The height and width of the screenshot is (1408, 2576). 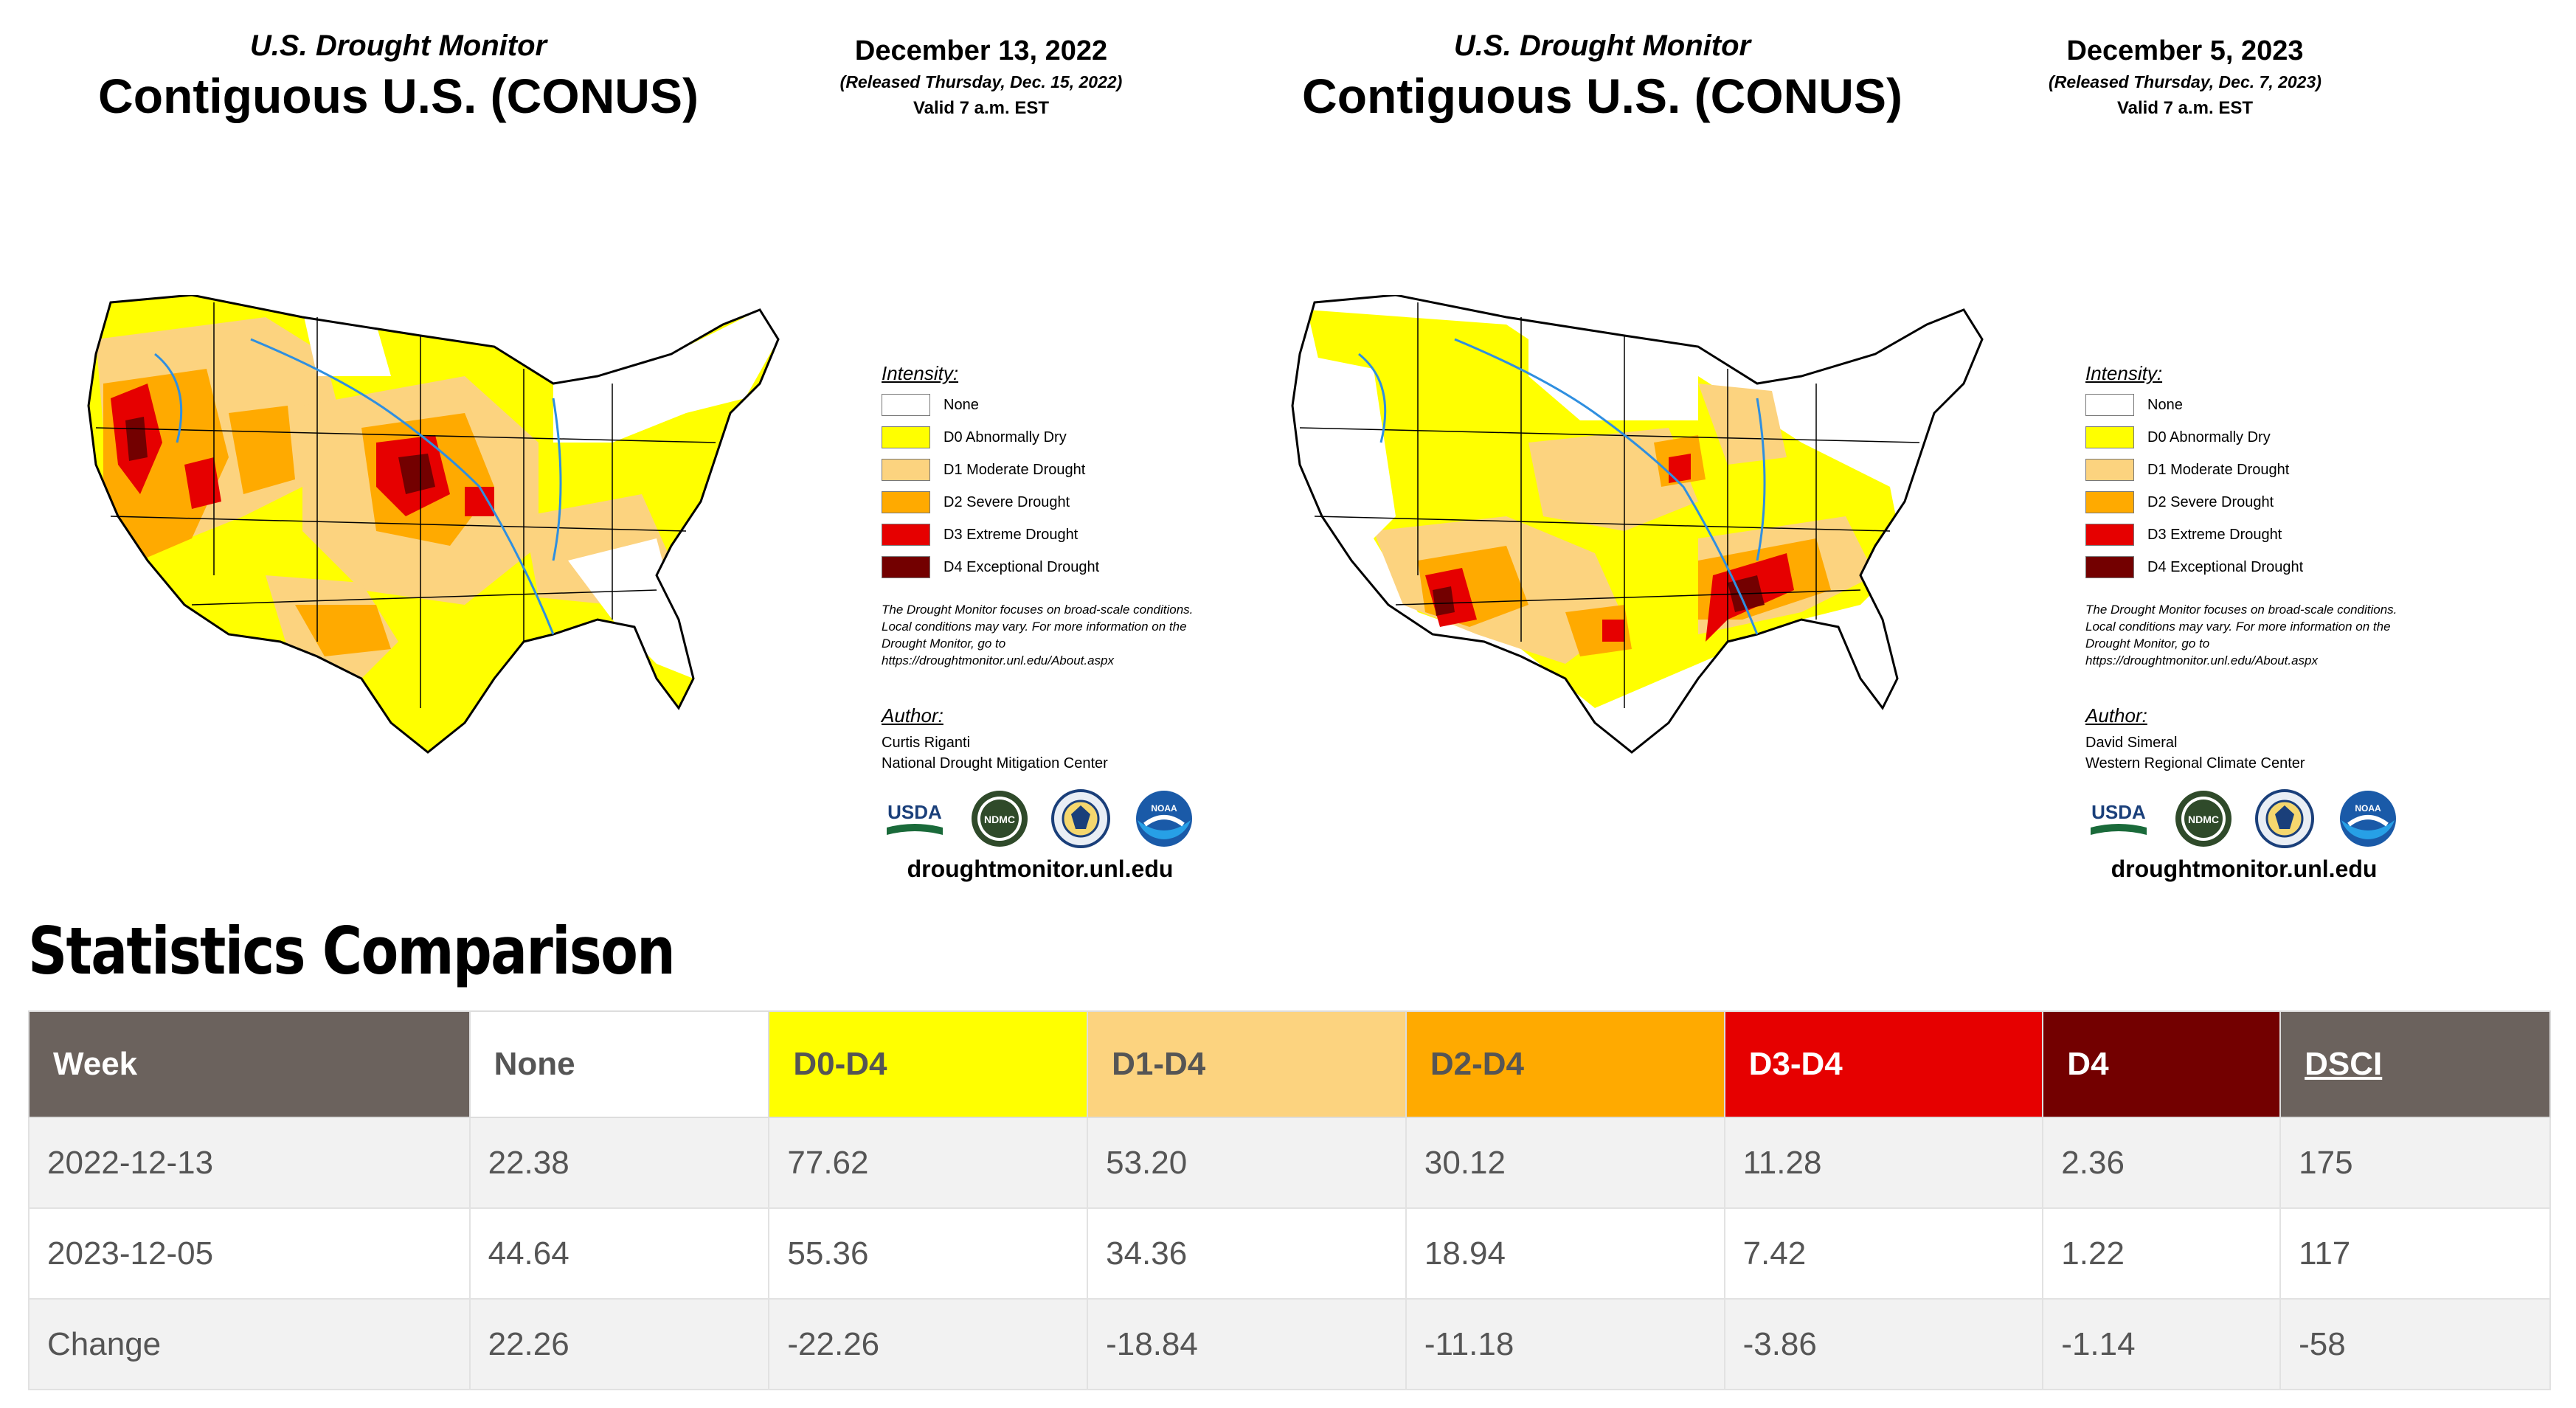 I want to click on col-header-d1-d4: D1-D4, so click(x=1247, y=1064).